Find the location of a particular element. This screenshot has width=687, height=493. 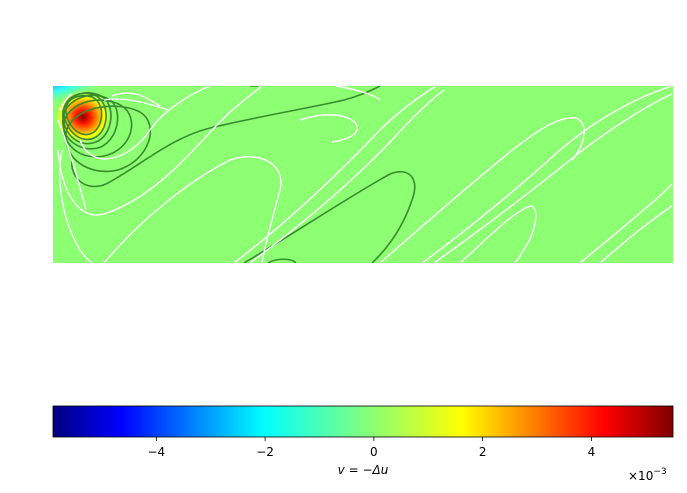

colorbar-tick-label: 4 is located at coordinates (592, 452).